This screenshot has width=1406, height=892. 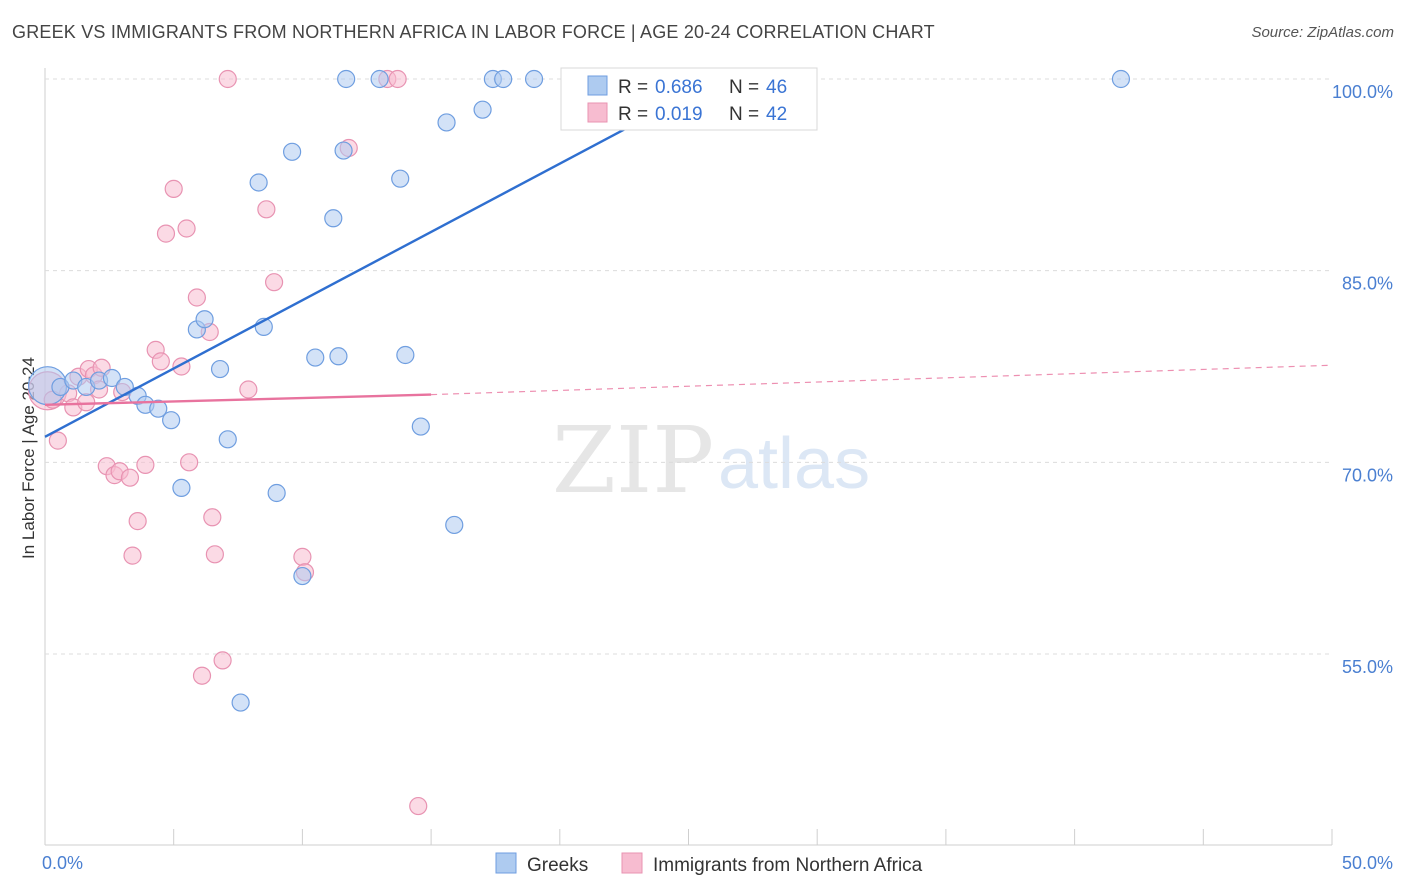 What do you see at coordinates (688, 837) in the screenshot?
I see `x-ticks` at bounding box center [688, 837].